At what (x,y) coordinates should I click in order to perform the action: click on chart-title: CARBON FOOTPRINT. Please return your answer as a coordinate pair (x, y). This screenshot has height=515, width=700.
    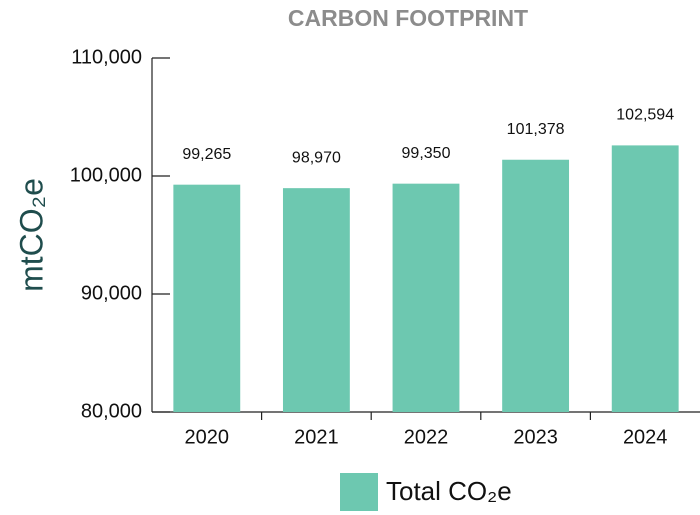
    Looking at the image, I should click on (408, 18).